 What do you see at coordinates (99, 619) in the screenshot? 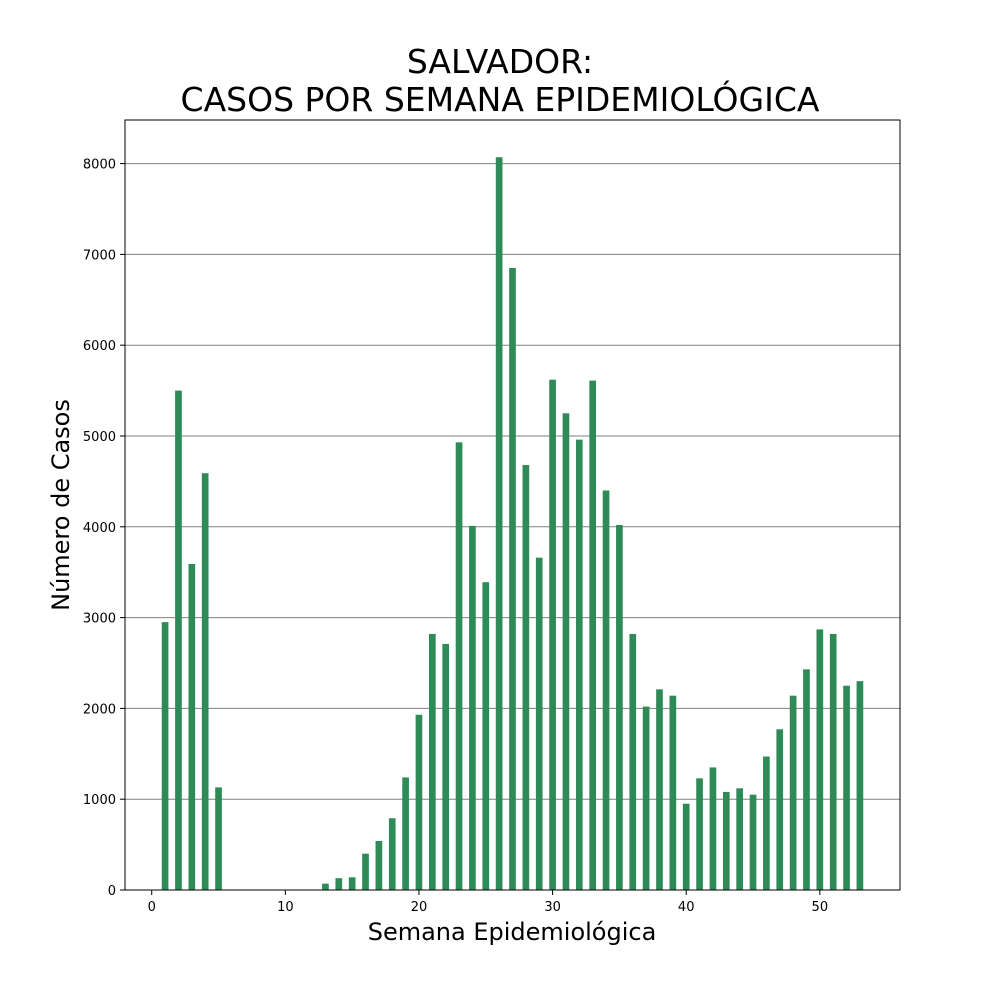
I see `y-tick-label: 3000` at bounding box center [99, 619].